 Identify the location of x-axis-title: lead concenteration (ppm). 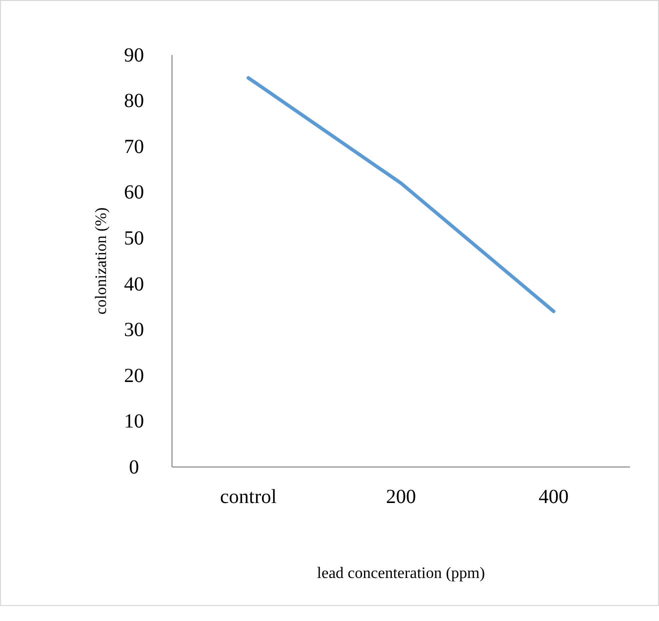
(401, 573).